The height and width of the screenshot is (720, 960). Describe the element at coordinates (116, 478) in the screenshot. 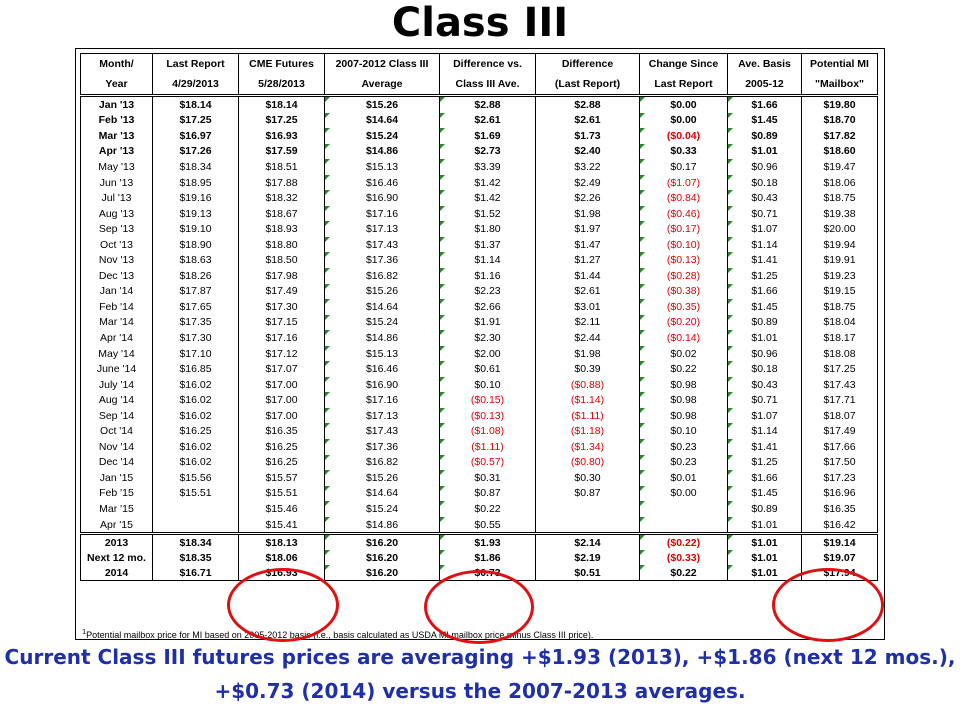

I see `row-label-cell: Jan '15` at that location.